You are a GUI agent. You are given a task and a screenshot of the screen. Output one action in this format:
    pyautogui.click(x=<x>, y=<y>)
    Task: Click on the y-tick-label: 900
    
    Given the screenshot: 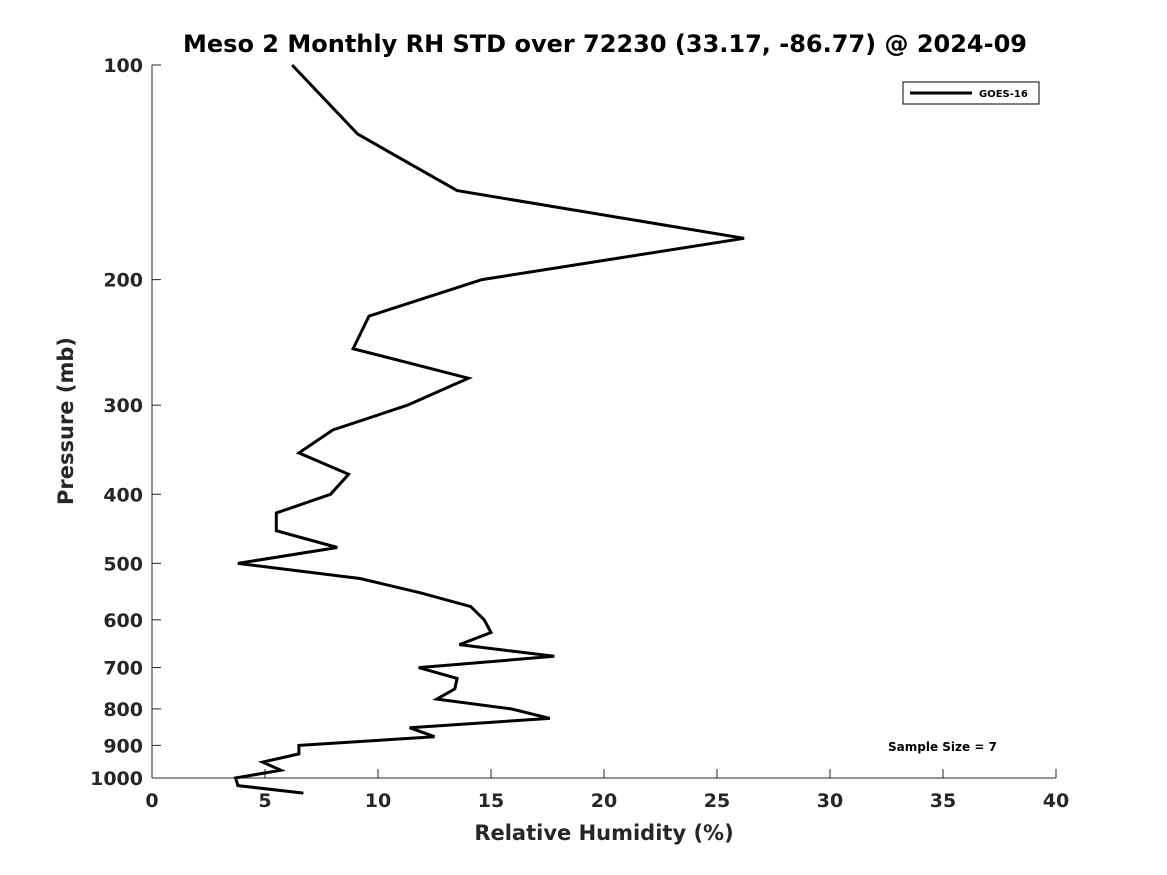 What is the action you would take?
    pyautogui.click(x=123, y=746)
    